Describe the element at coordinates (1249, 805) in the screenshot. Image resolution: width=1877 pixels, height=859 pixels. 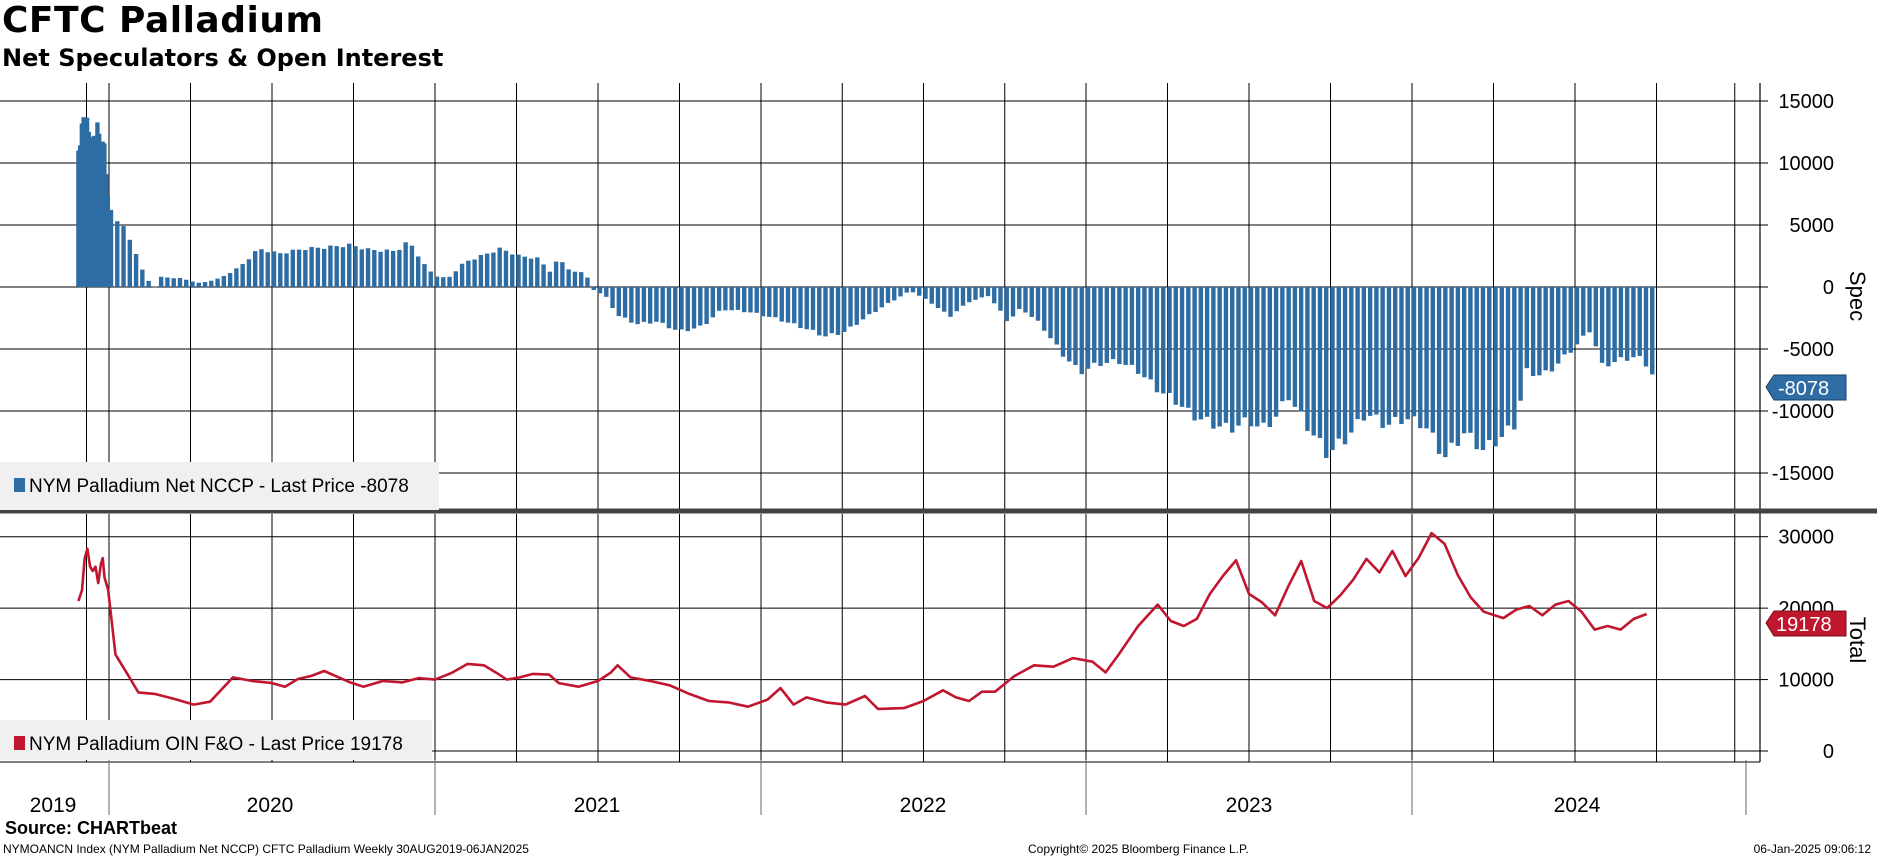
I see `x-tick-label: 2023` at that location.